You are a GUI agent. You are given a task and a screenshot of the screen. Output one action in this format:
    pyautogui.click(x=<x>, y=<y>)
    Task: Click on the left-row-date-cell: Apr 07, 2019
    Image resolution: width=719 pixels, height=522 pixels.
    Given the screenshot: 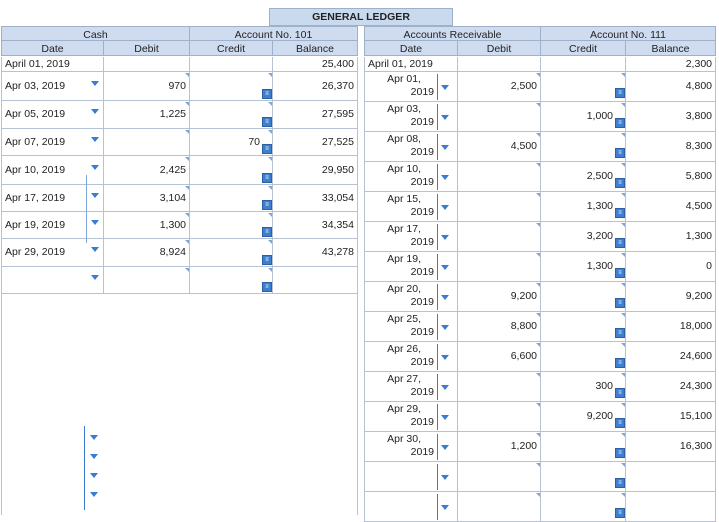 What is the action you would take?
    pyautogui.click(x=52, y=142)
    